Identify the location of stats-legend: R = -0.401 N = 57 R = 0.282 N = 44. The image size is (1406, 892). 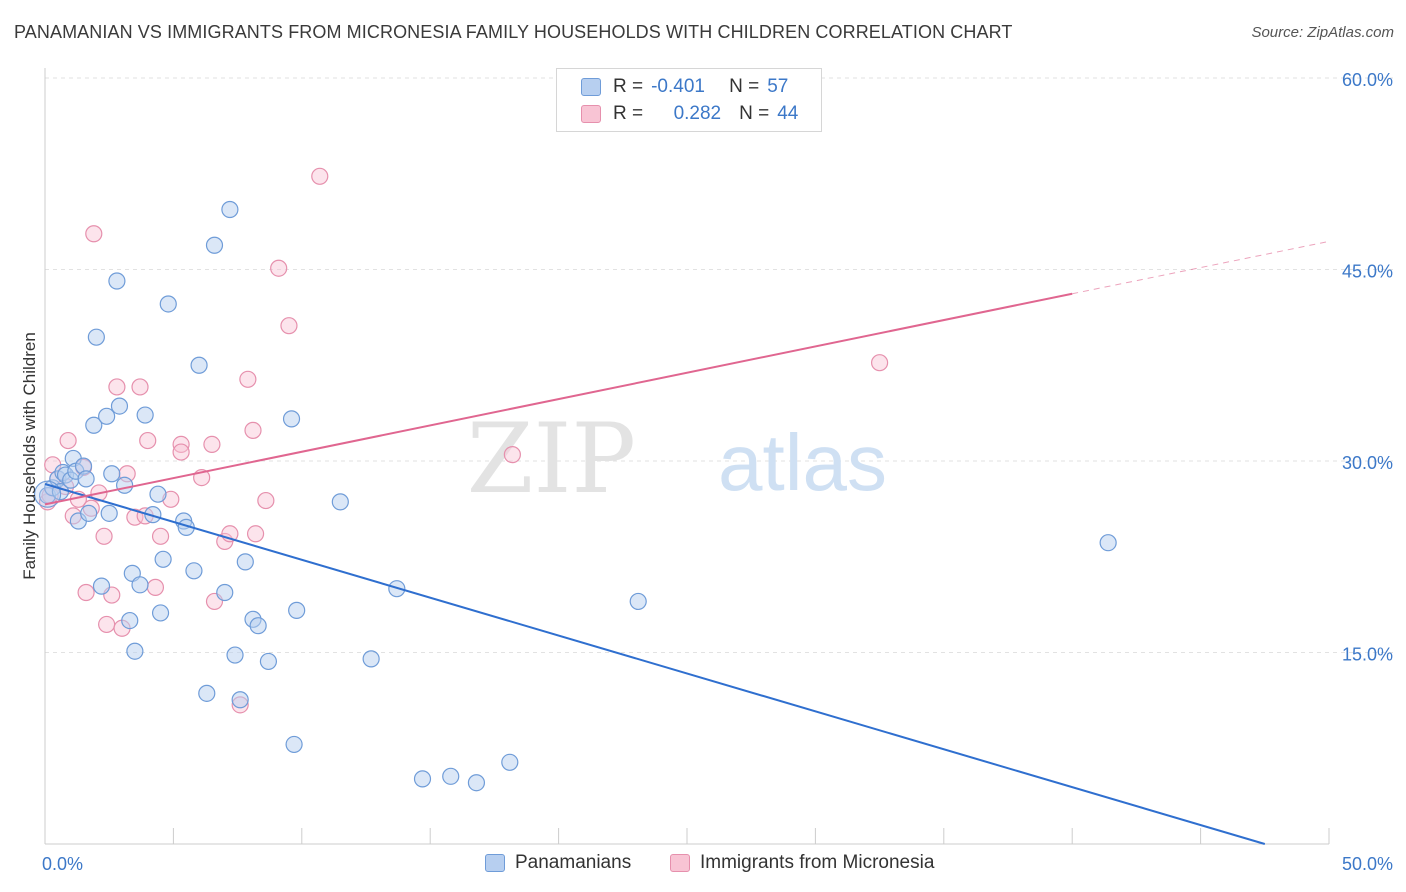
(689, 100).